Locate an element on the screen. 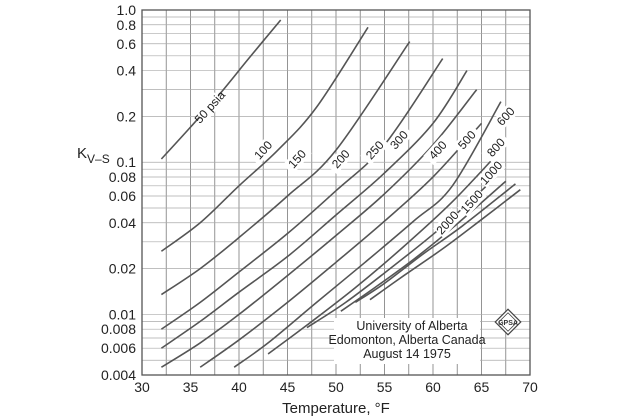  x-tick-label: 35 is located at coordinates (191, 387).